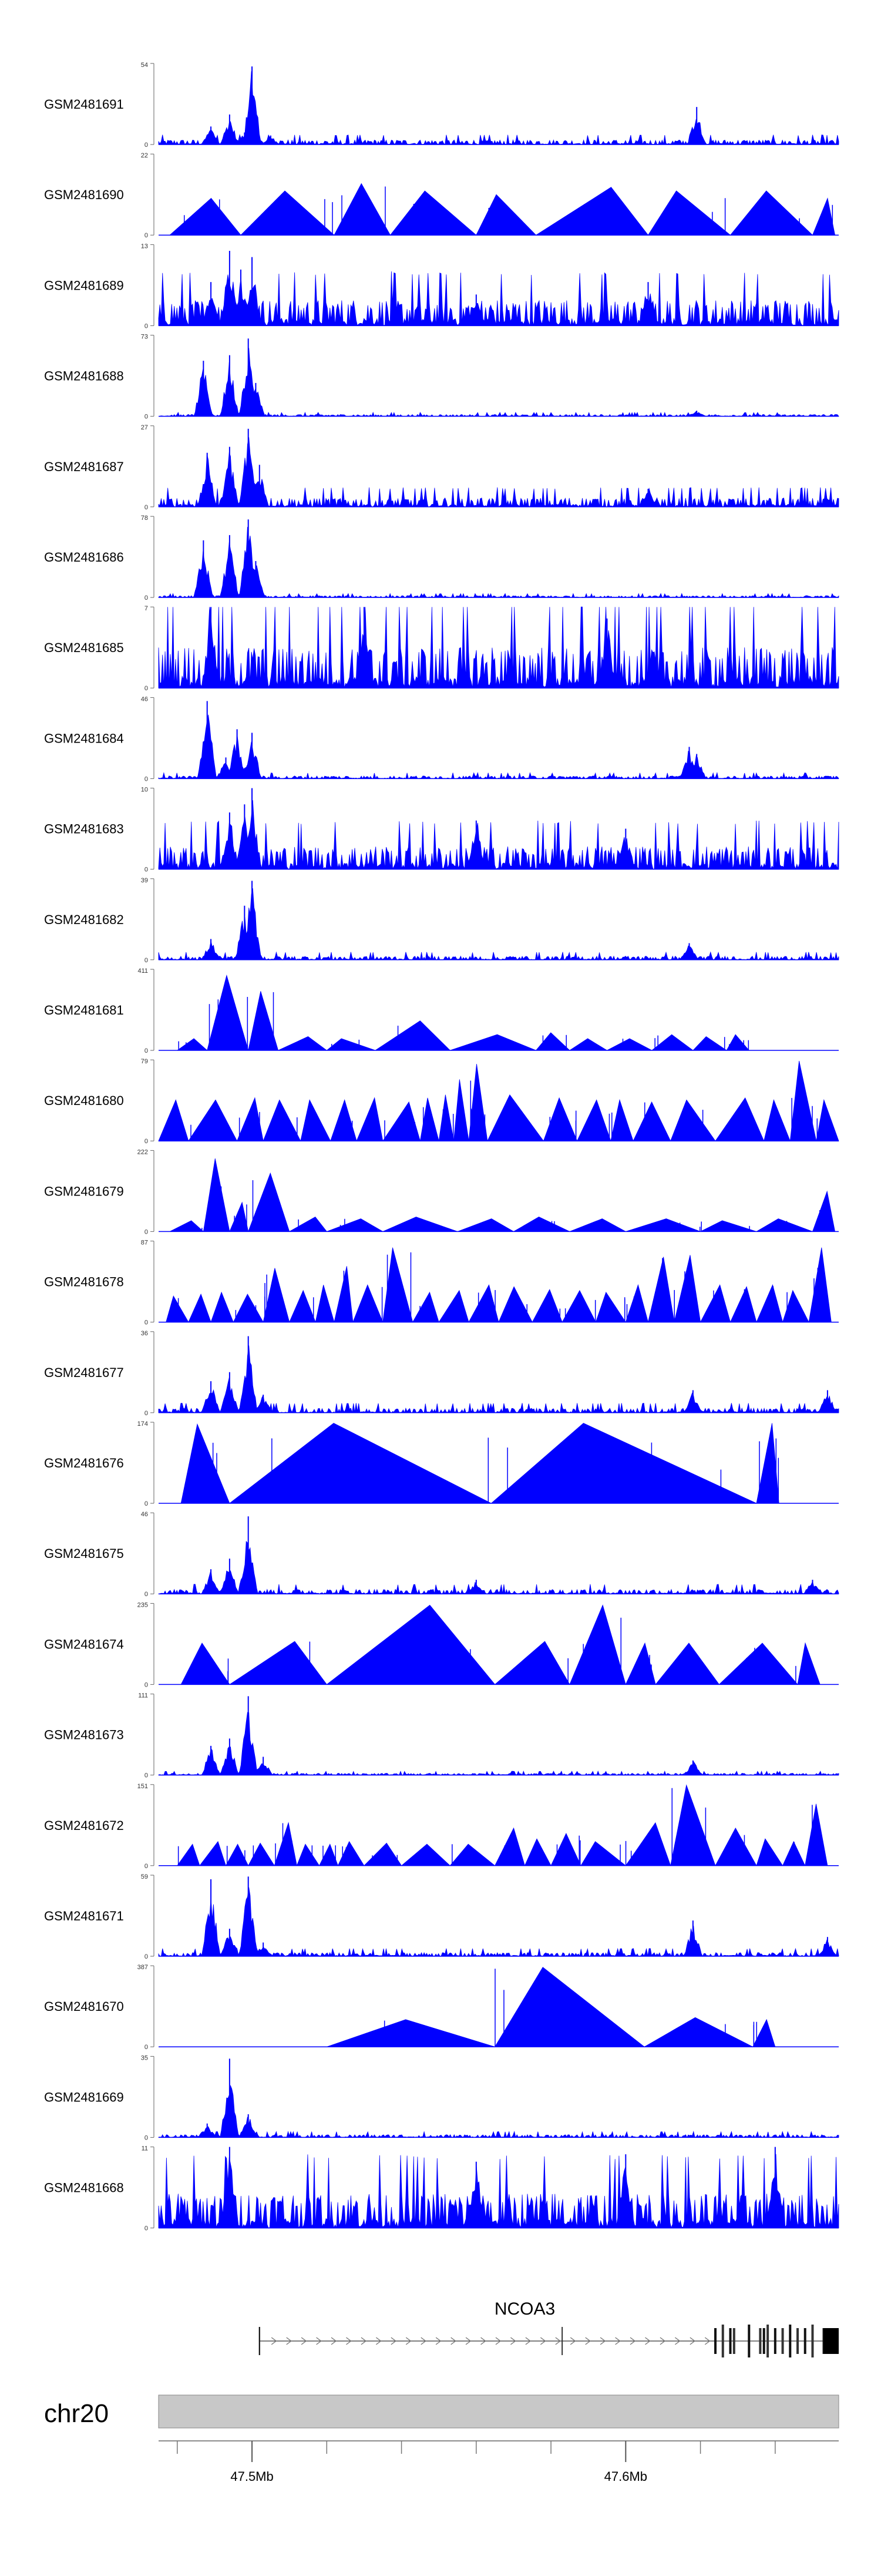 The image size is (881, 2576). I want to click on track-label: GSM2481687, so click(84, 467).